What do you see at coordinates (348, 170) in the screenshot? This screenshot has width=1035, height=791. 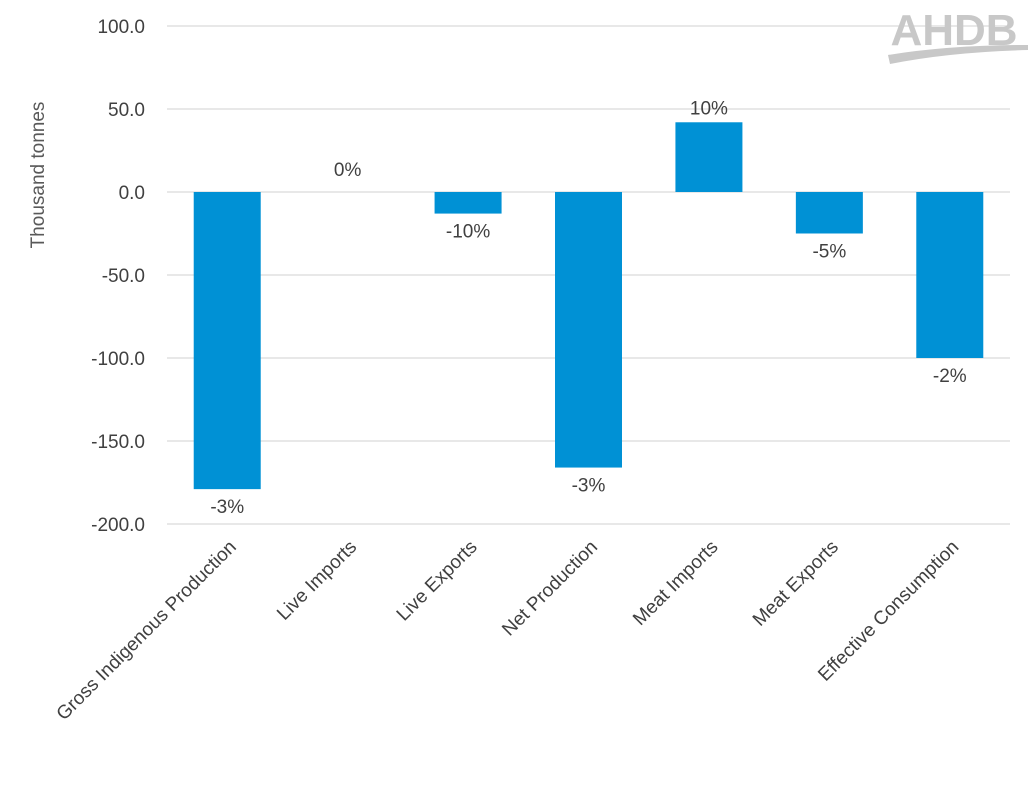 I see `data-label: 0%` at bounding box center [348, 170].